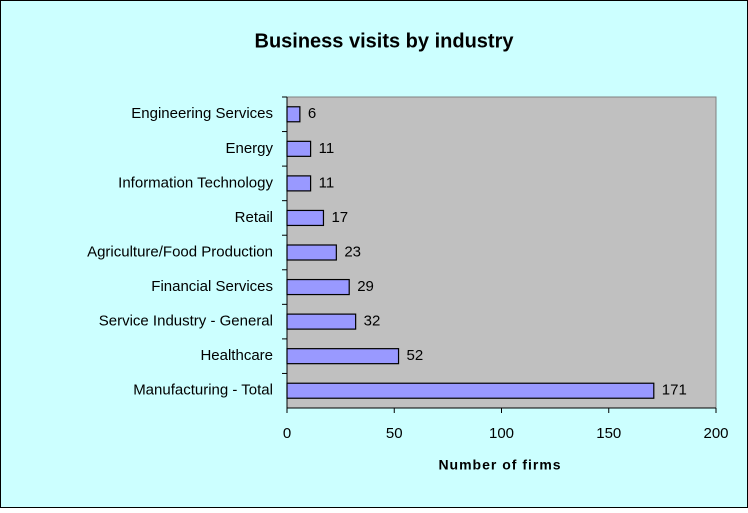 The width and height of the screenshot is (748, 513). What do you see at coordinates (394, 433) in the screenshot?
I see `x-tick-label: 50` at bounding box center [394, 433].